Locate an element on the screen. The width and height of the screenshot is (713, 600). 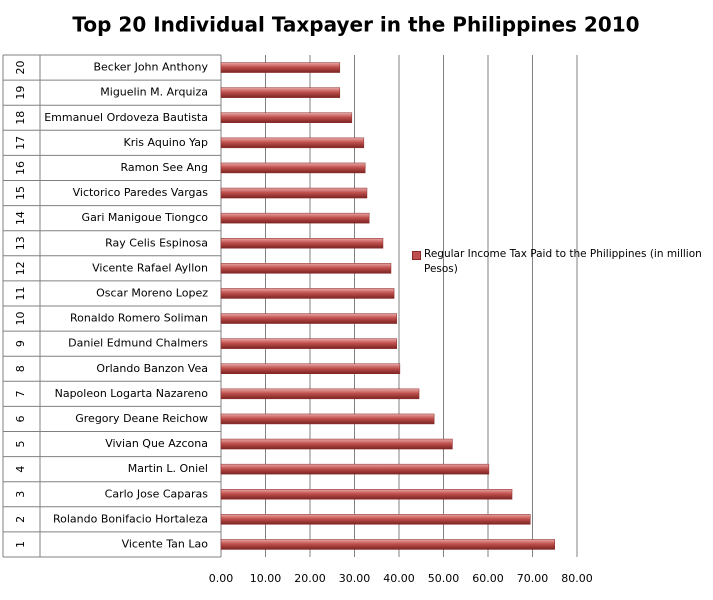
category-label: Orlando Banzon Vea is located at coordinates (152, 368).